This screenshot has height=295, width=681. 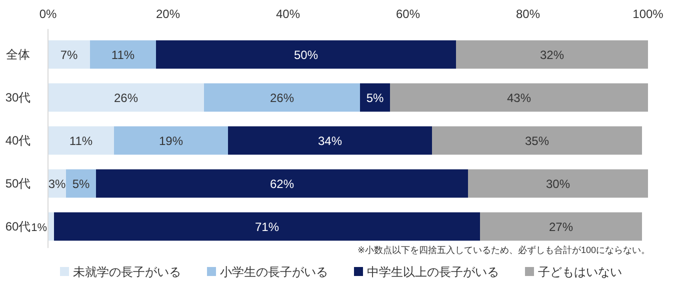 What do you see at coordinates (39, 228) in the screenshot?
I see `data-label: 1%` at bounding box center [39, 228].